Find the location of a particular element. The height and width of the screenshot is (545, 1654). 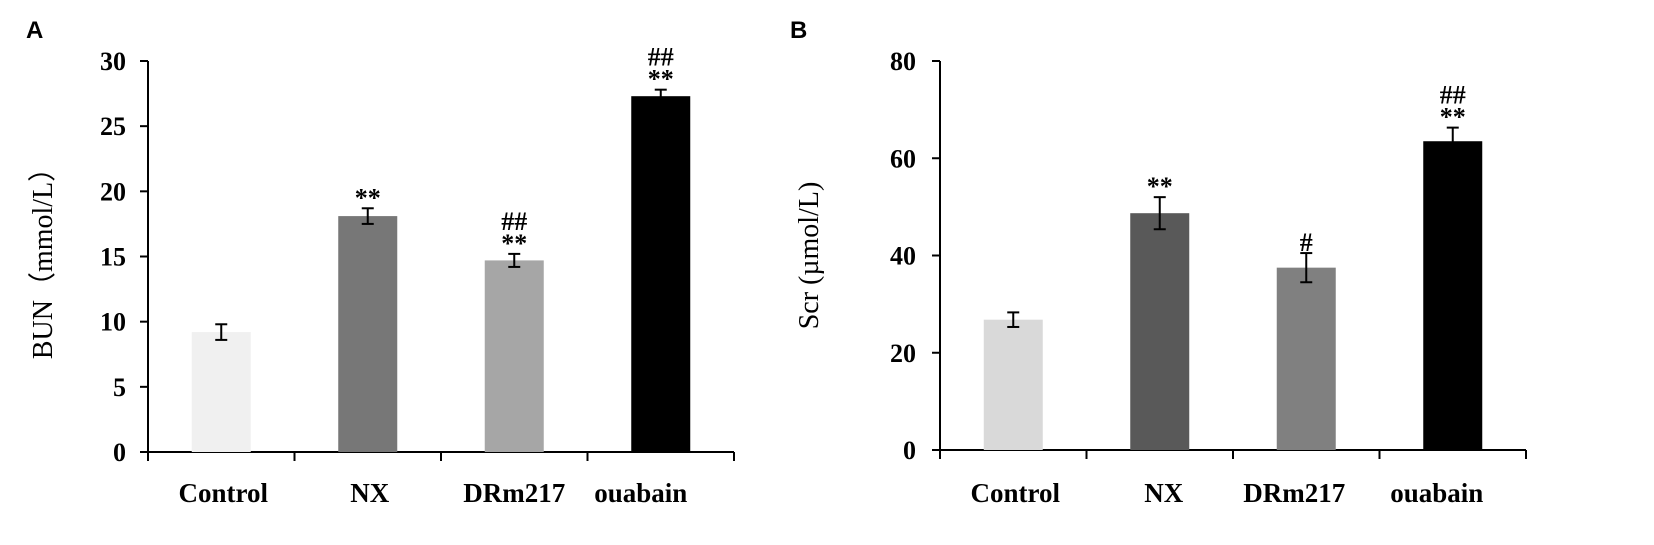

panel-a-y-tick-label: 20 is located at coordinates (113, 191).